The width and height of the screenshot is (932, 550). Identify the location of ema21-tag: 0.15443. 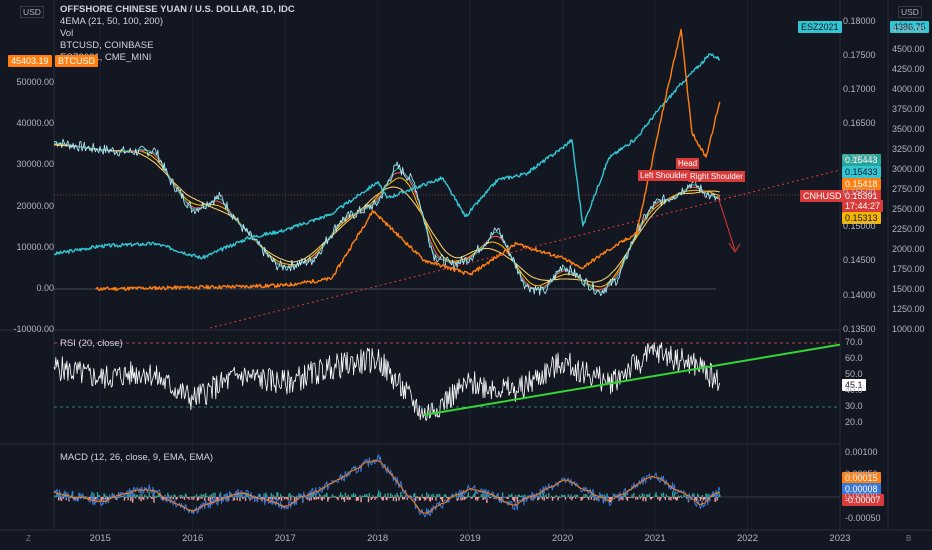
(861, 160).